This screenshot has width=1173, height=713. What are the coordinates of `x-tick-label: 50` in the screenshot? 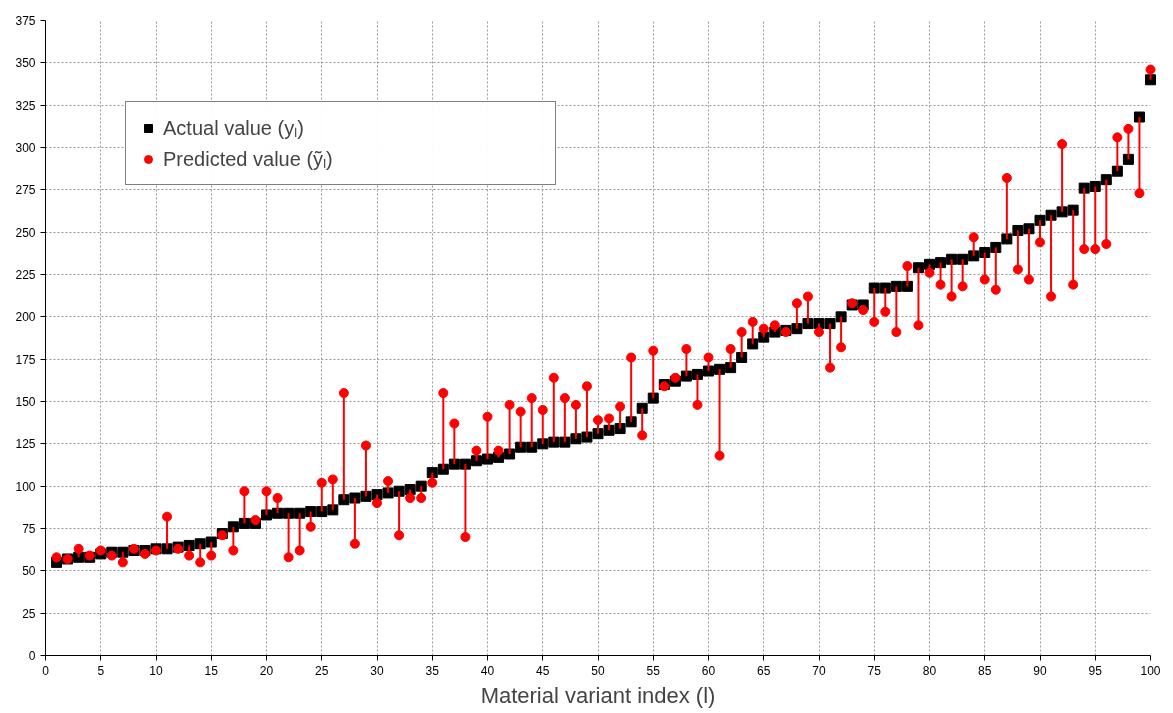 It's located at (598, 670).